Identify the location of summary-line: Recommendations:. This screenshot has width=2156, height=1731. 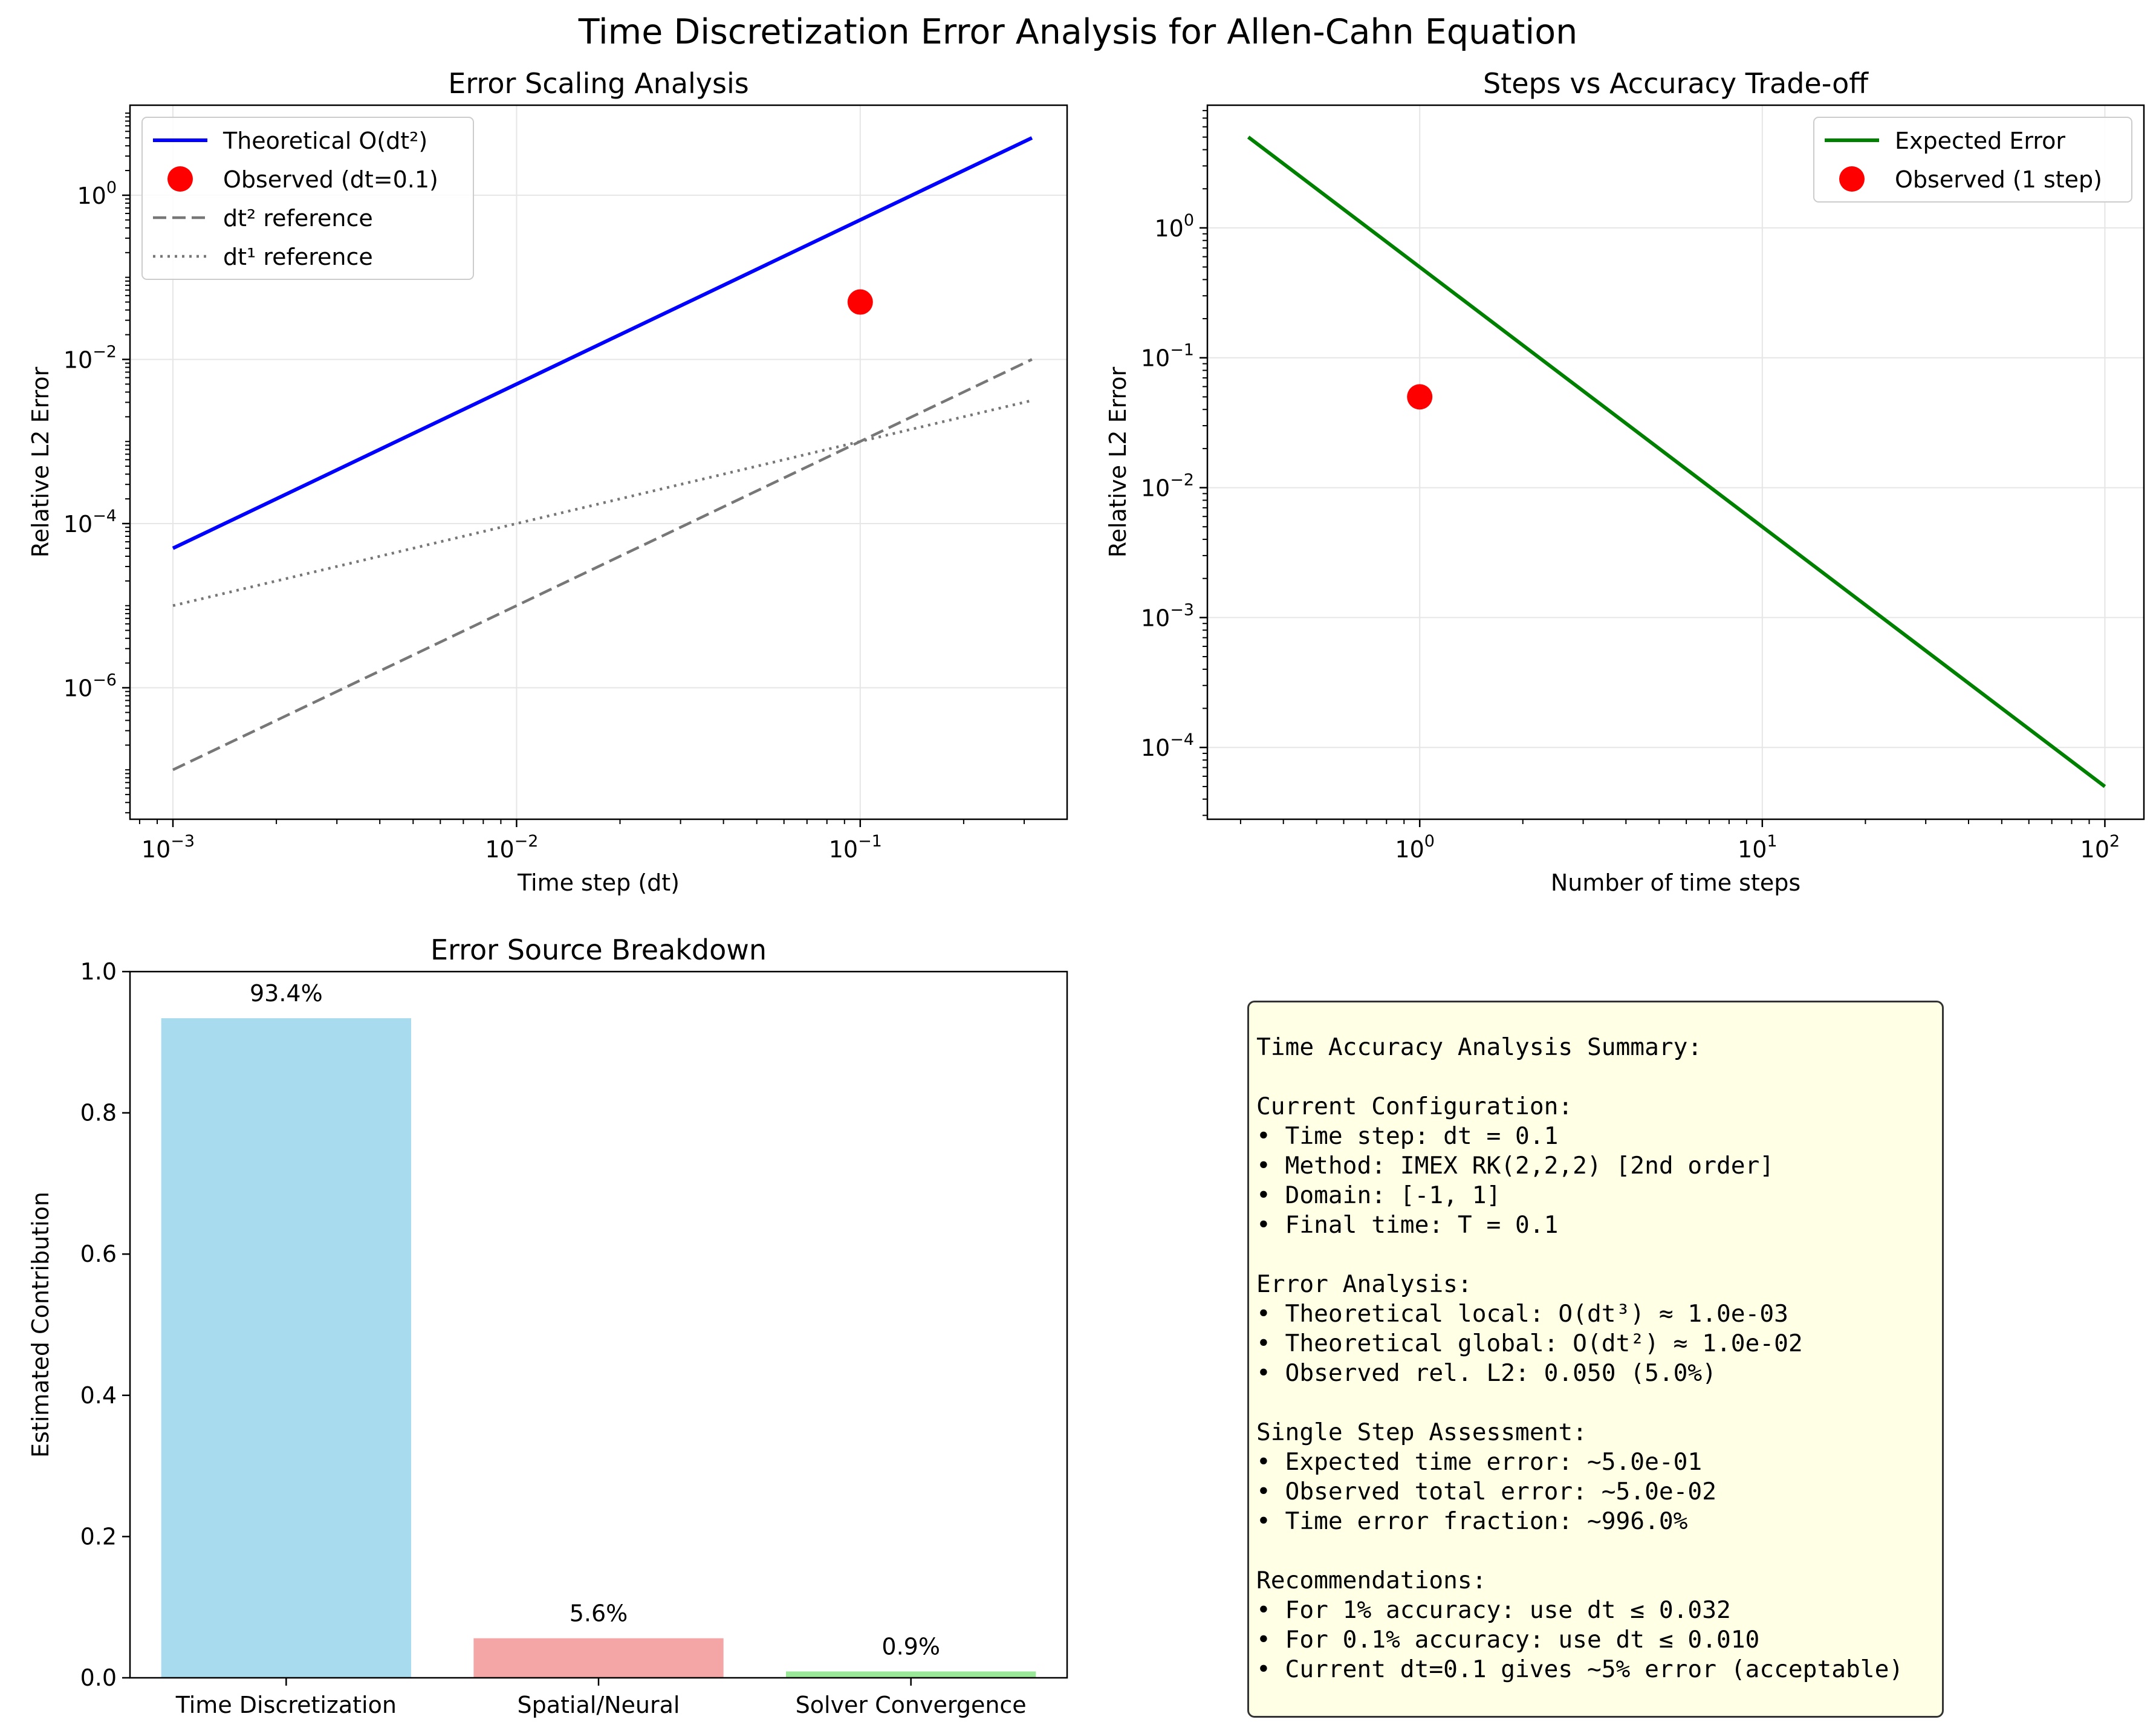
(1371, 1580).